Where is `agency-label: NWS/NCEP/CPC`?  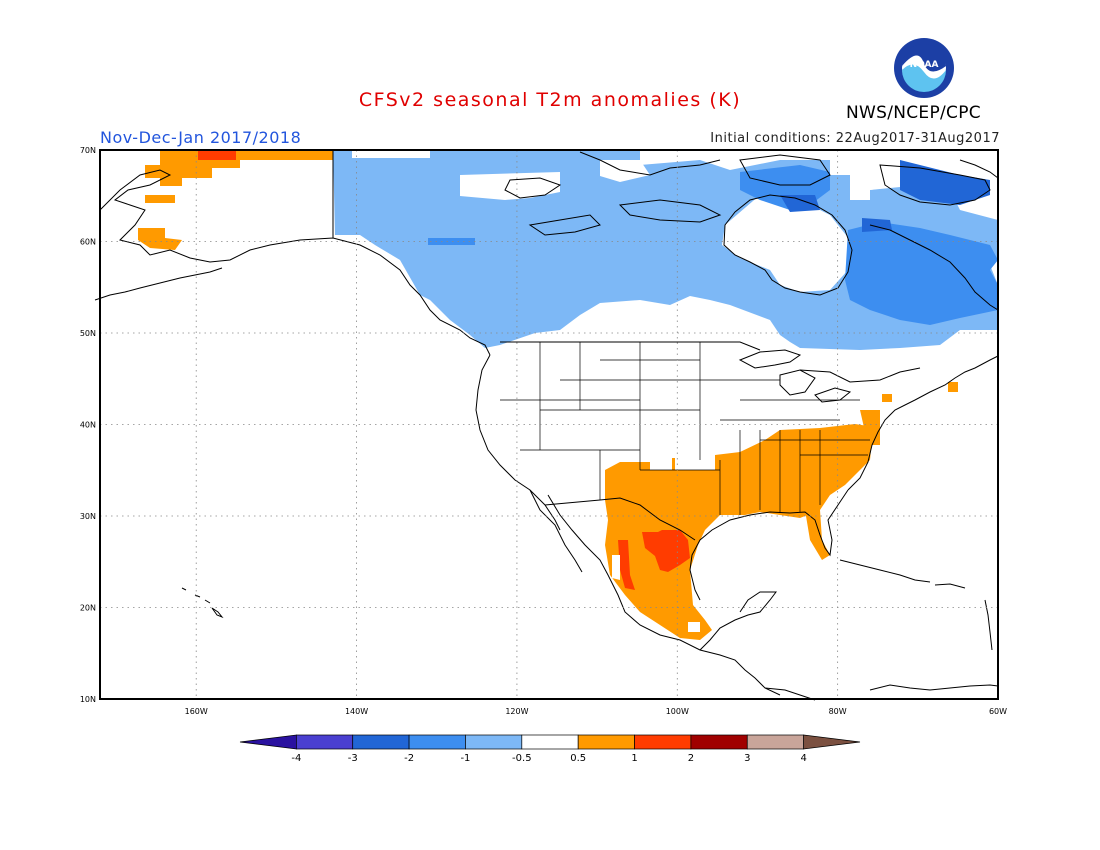 agency-label: NWS/NCEP/CPC is located at coordinates (913, 113).